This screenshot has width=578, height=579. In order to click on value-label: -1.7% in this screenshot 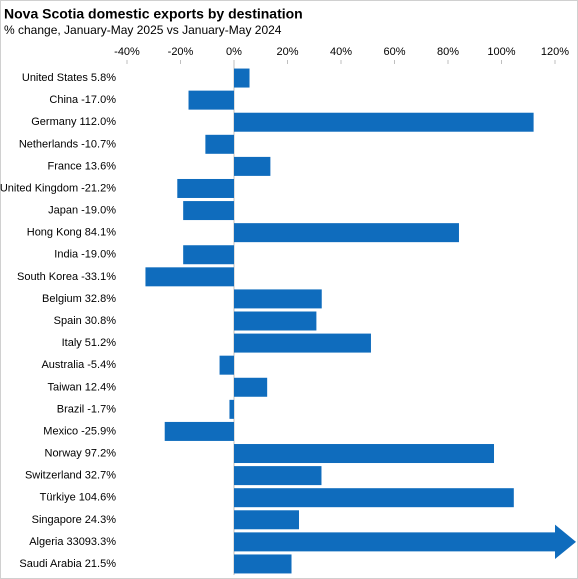, I will do `click(101, 409)`.